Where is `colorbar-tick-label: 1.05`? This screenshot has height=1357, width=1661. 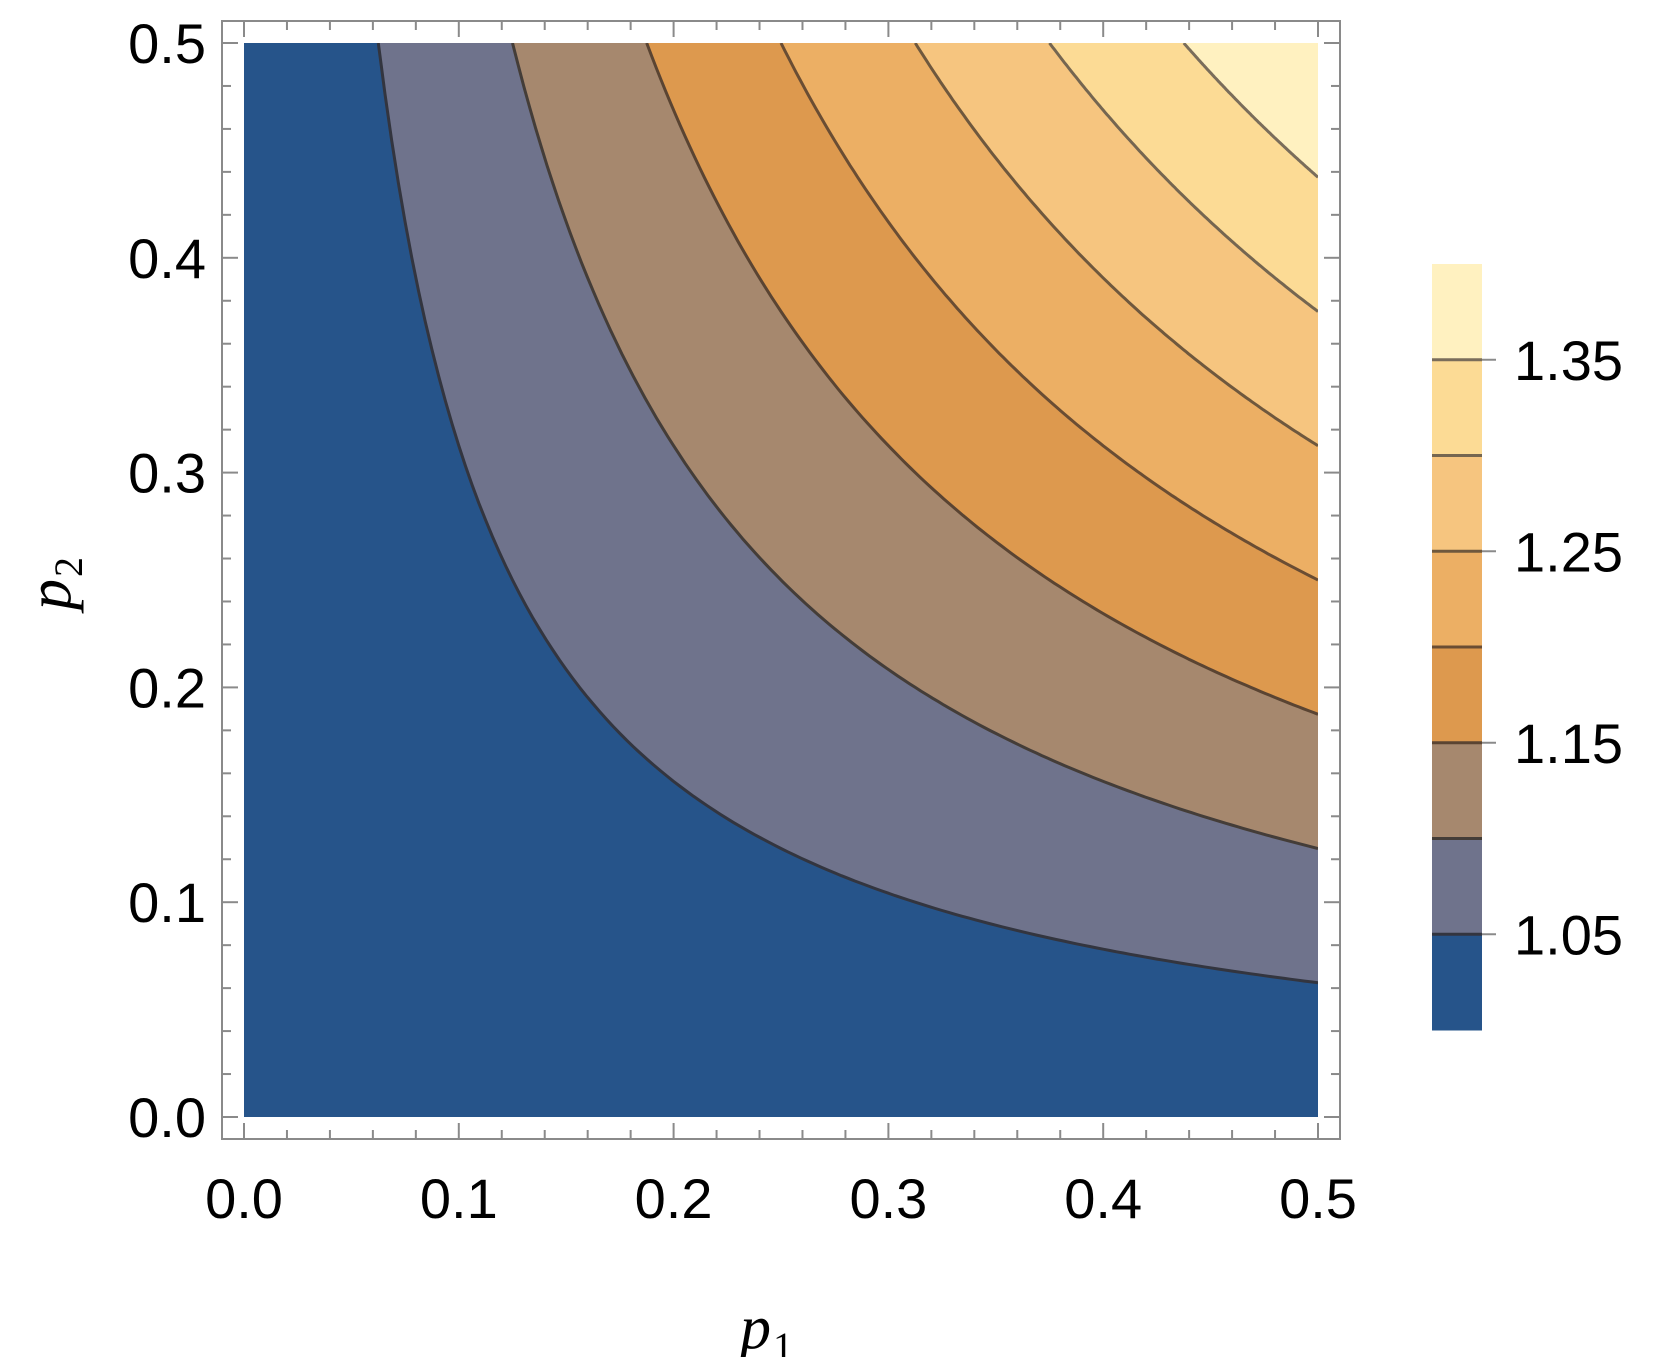 colorbar-tick-label: 1.05 is located at coordinates (1568, 934).